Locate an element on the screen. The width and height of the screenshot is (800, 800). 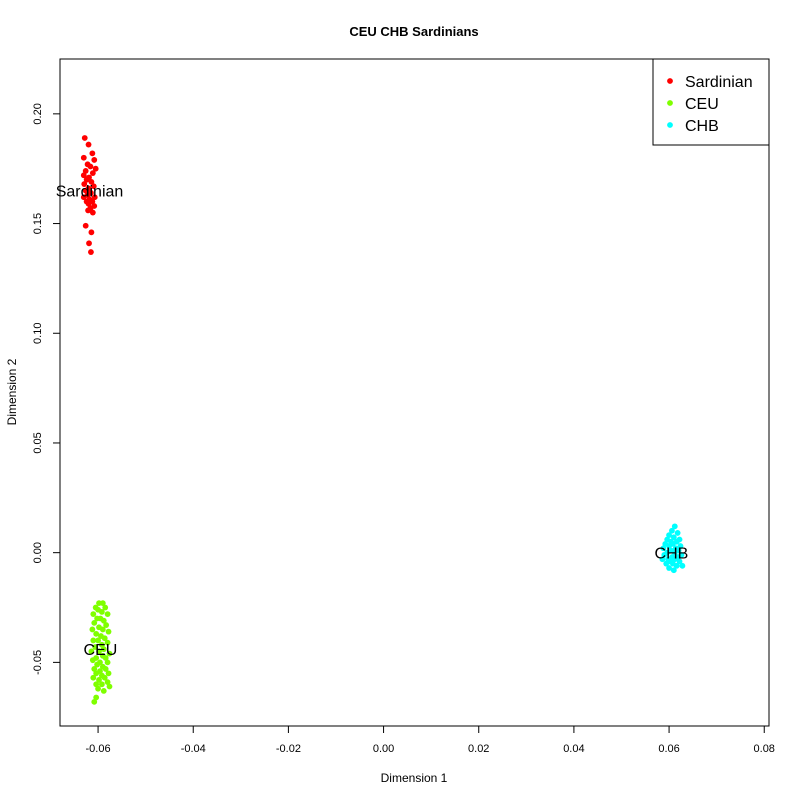
legend-marker-sardinian is located at coordinates (670, 81).